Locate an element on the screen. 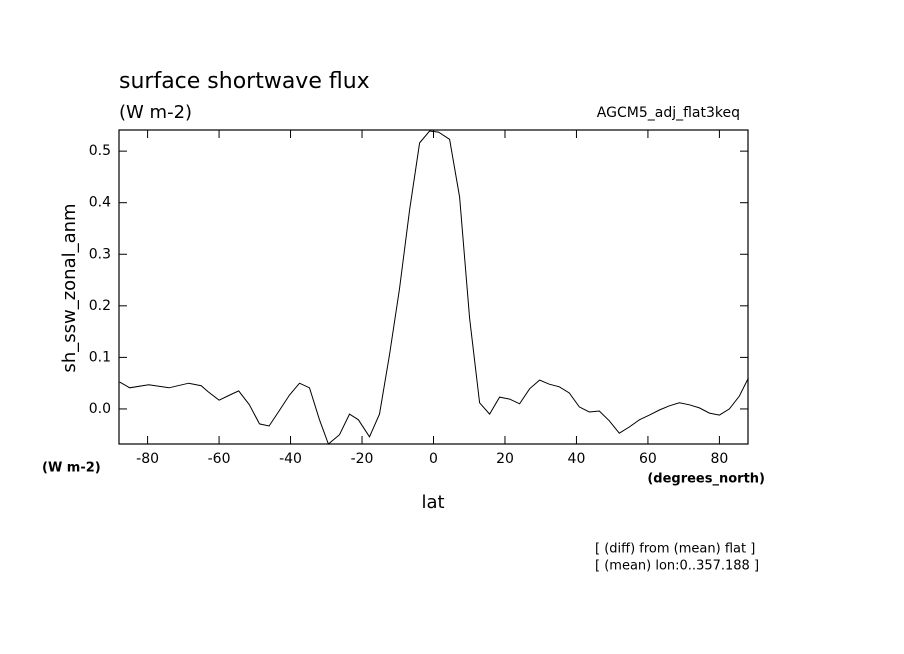 The height and width of the screenshot is (654, 904). note: [ (mean) lon:0..357.188 ] is located at coordinates (677, 566).